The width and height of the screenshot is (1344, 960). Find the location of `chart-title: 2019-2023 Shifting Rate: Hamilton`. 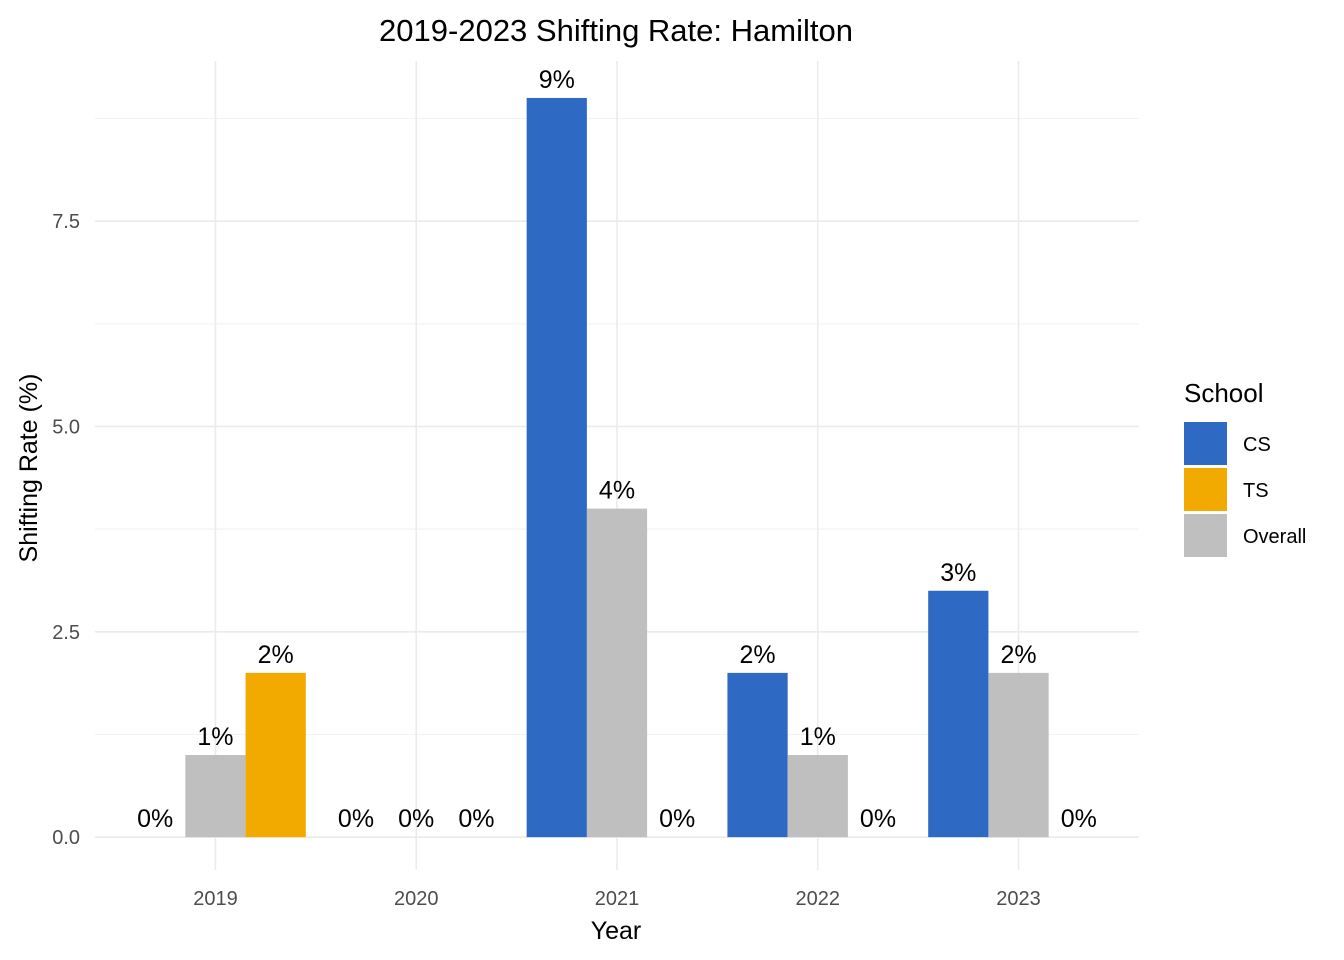

chart-title: 2019-2023 Shifting Rate: Hamilton is located at coordinates (616, 30).